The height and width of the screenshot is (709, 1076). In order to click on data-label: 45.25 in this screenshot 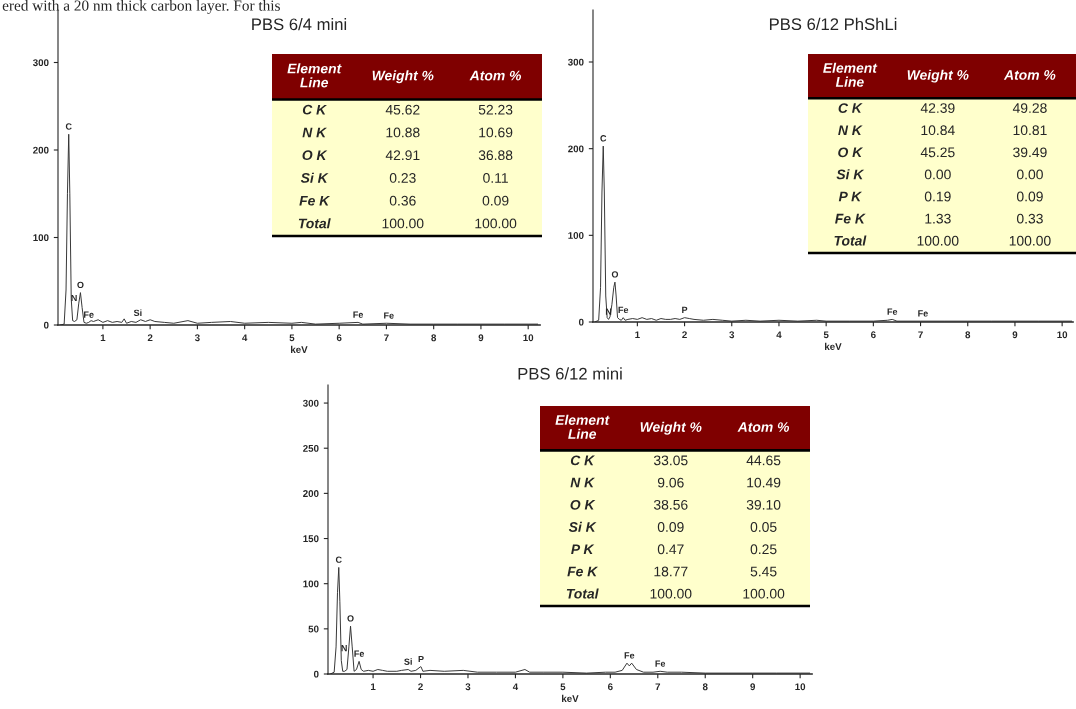, I will do `click(937, 152)`.